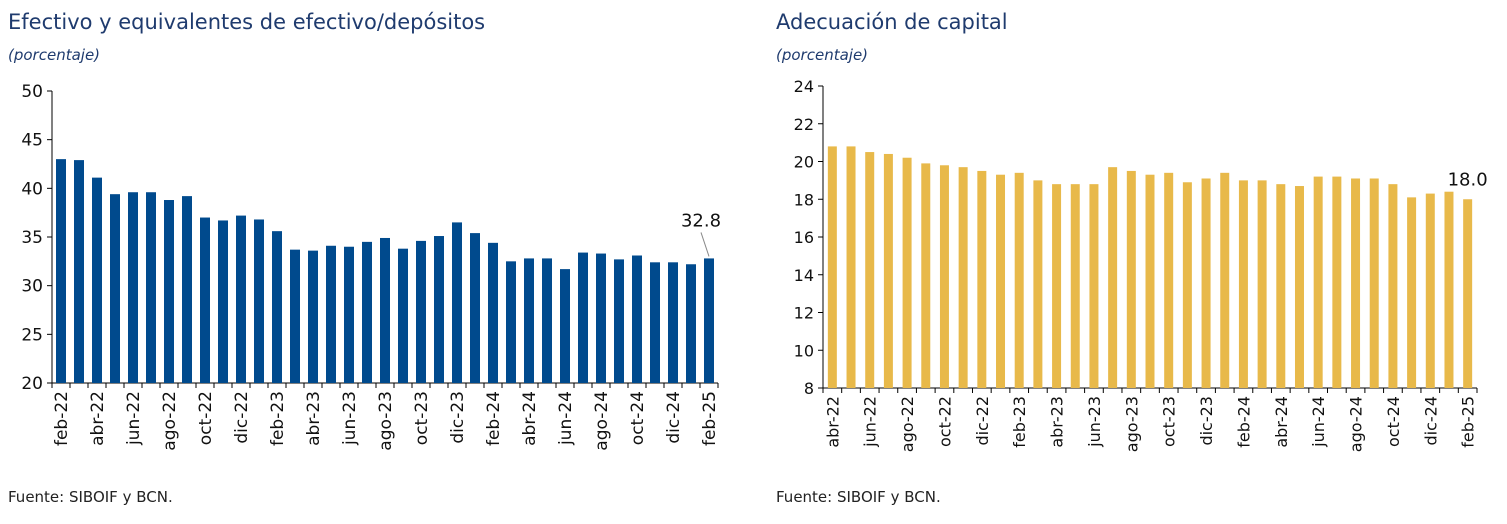  What do you see at coordinates (90, 497) in the screenshot?
I see `chart-source: Fuente: SIBOIF y BCN.` at bounding box center [90, 497].